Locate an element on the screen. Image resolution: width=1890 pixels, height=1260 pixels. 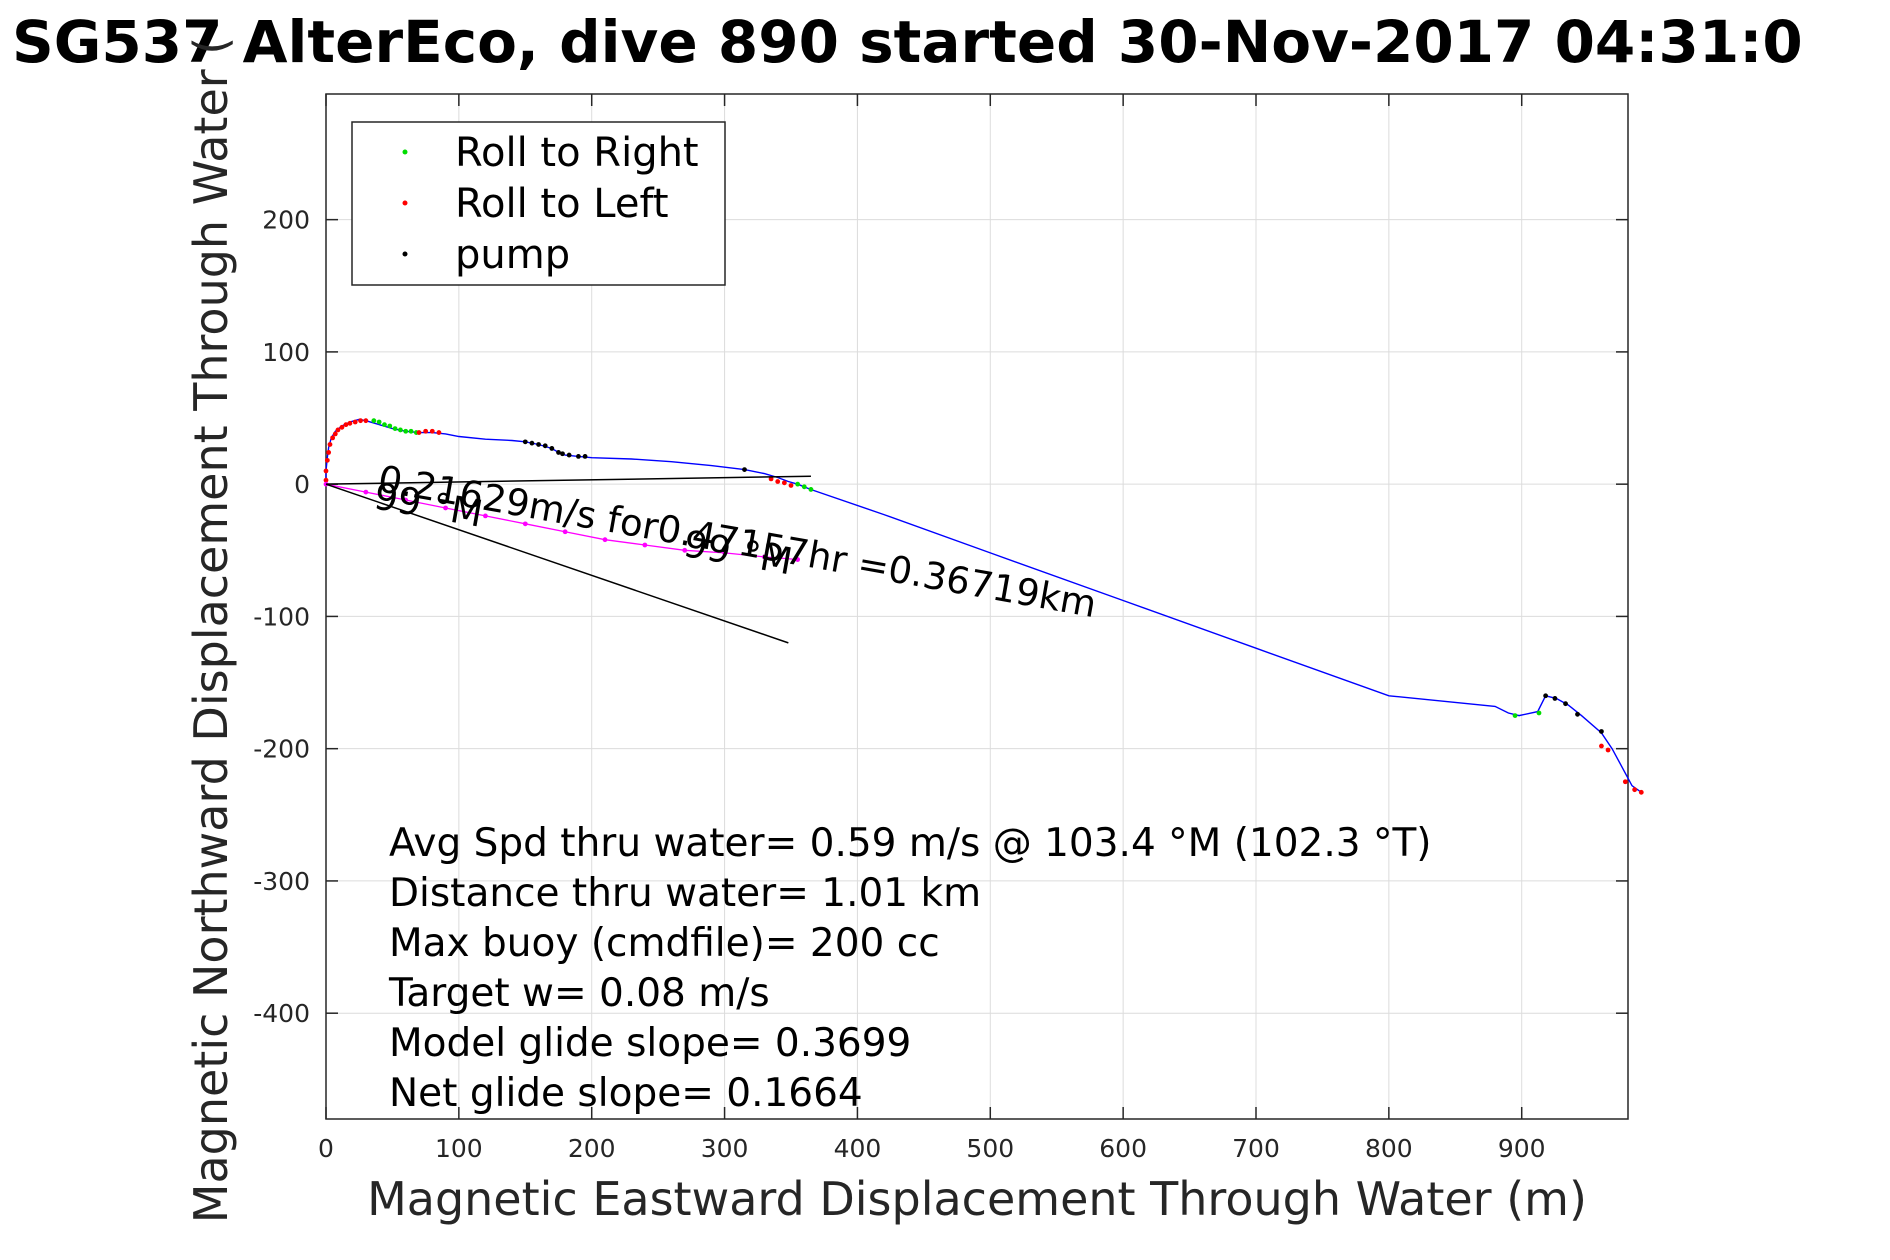
vector-line is located at coordinates (557, 563).